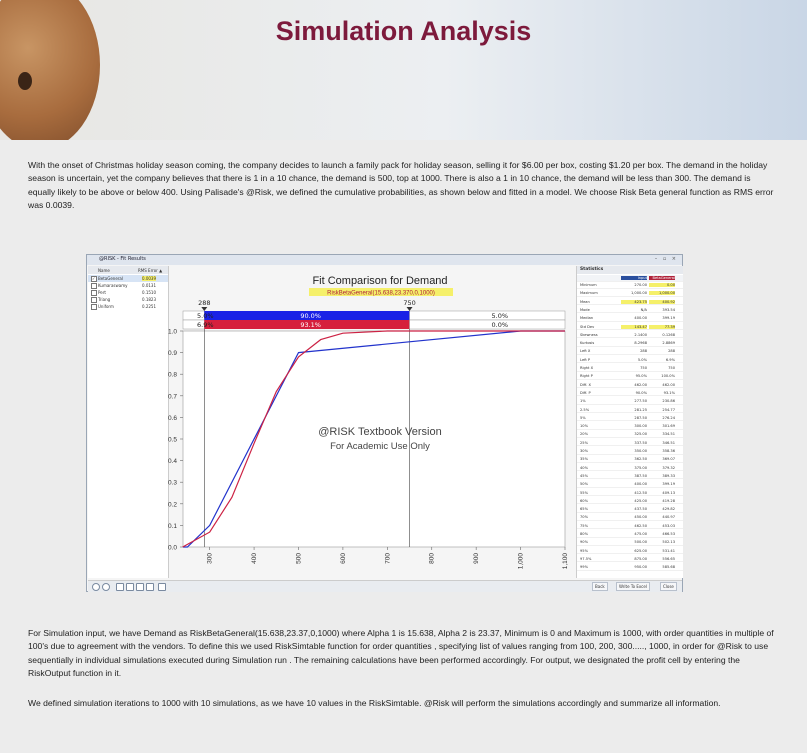 The height and width of the screenshot is (753, 807). I want to click on fit-list-row: Kumaraswamy 0.0131, so click(128, 285).